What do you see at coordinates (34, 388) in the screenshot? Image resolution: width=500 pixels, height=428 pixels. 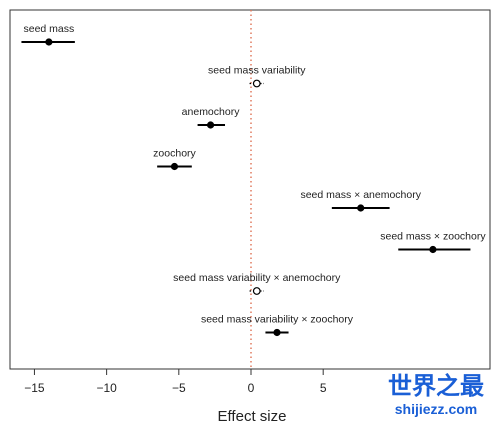 I see `x-tick-label: −15` at bounding box center [34, 388].